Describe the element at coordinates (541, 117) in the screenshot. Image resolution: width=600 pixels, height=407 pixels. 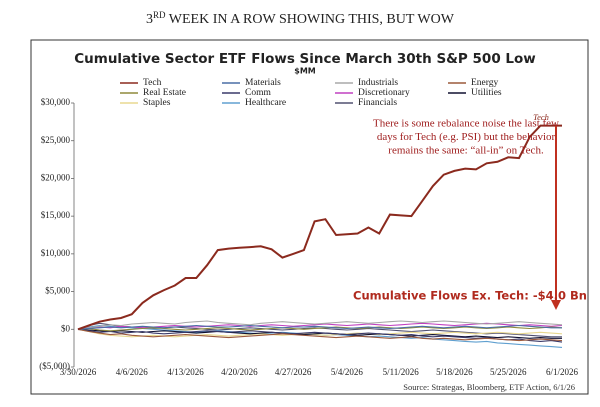
I see `series-annotation: Tech` at that location.